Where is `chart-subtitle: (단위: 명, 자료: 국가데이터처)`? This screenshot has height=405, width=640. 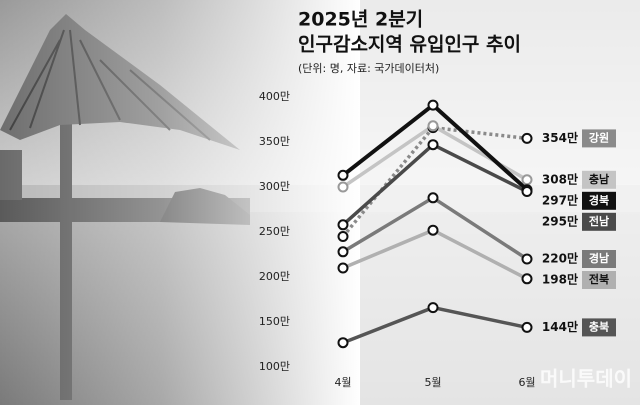
chart-subtitle: (단위: 명, 자료: 국가데이터처) is located at coordinates (368, 68).